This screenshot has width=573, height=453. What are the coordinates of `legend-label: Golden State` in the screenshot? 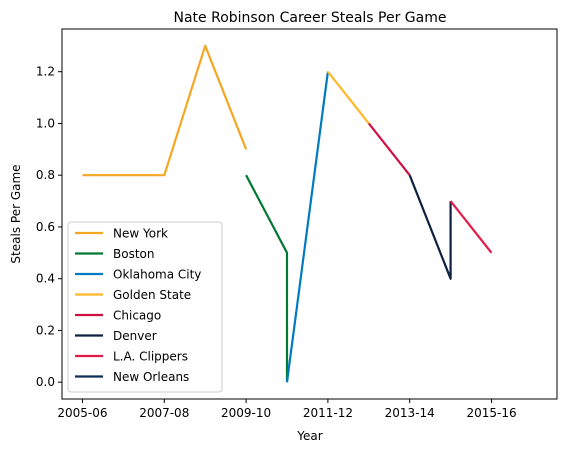 It's located at (152, 295).